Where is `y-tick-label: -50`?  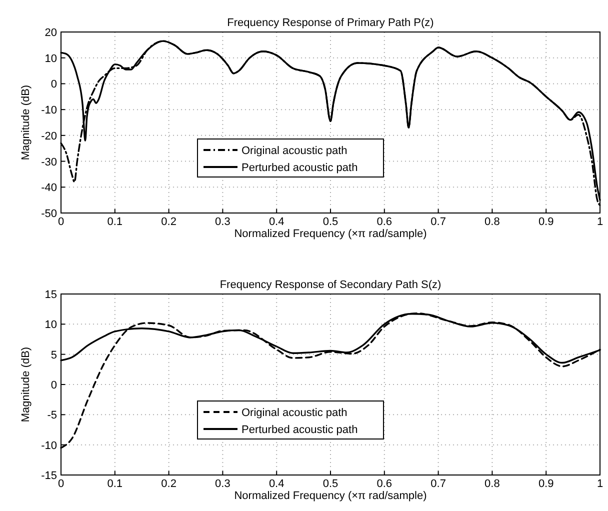 y-tick-label: -50 is located at coordinates (49, 214).